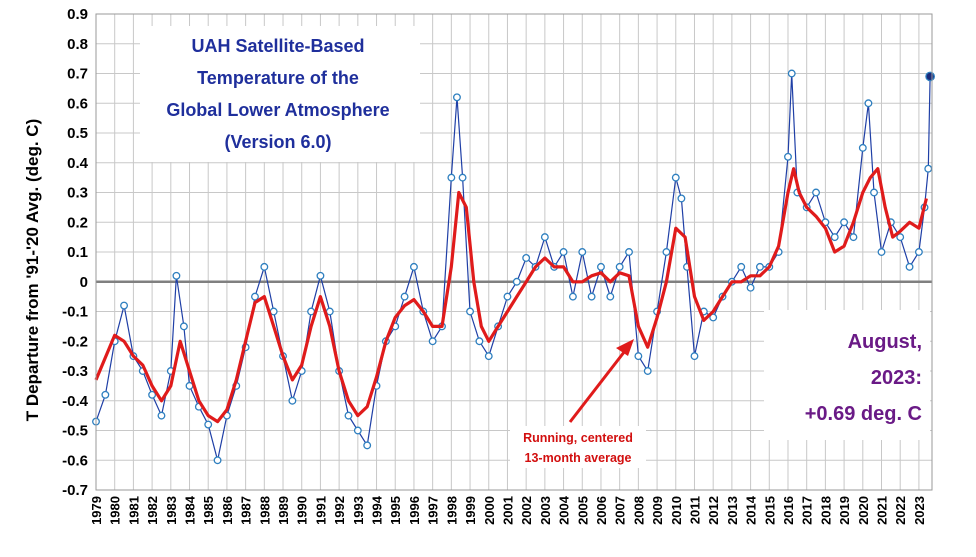 This screenshot has height=557, width=976. What do you see at coordinates (732, 510) in the screenshot?
I see `x-tick-label: 2013` at bounding box center [732, 510].